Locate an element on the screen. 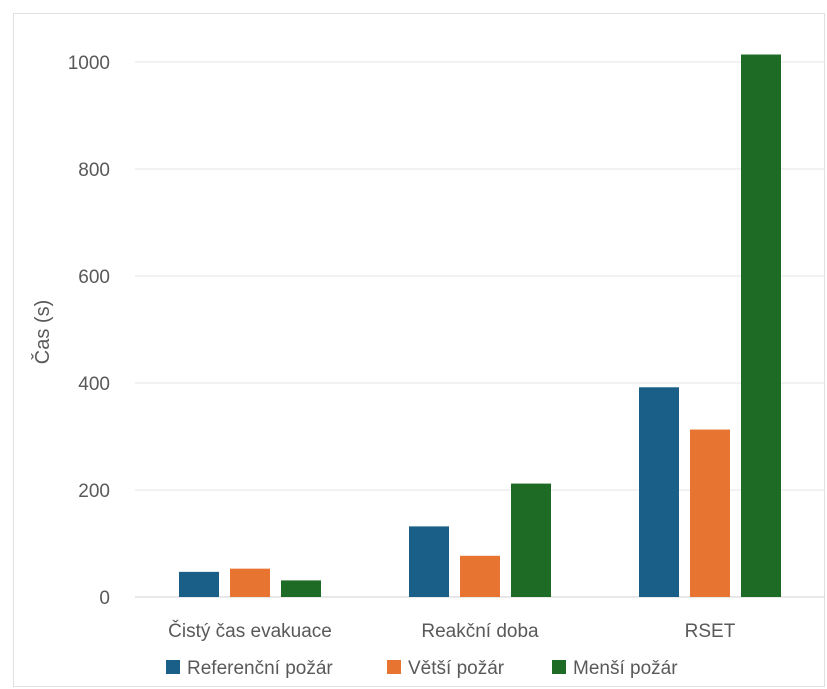  y-tick-label: 600 is located at coordinates (94, 277).